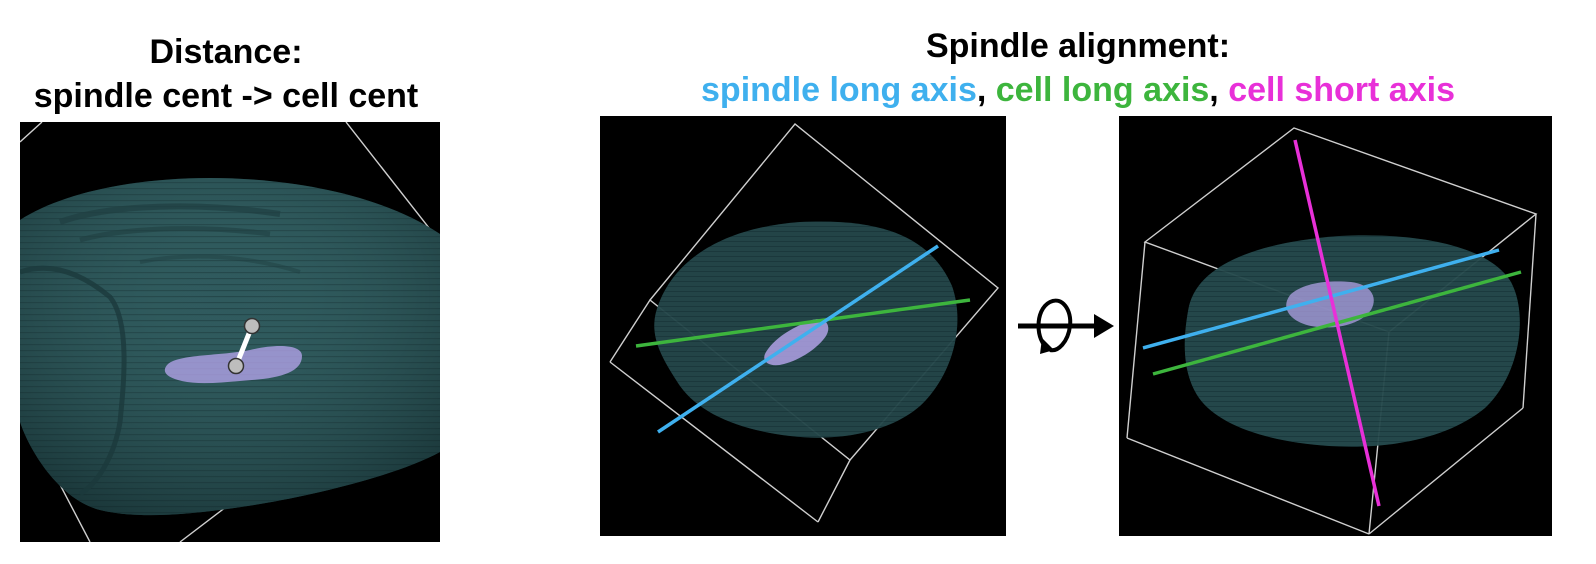  I want to click on distance-title-line2: spindle cent -> cell cent, so click(226, 96).